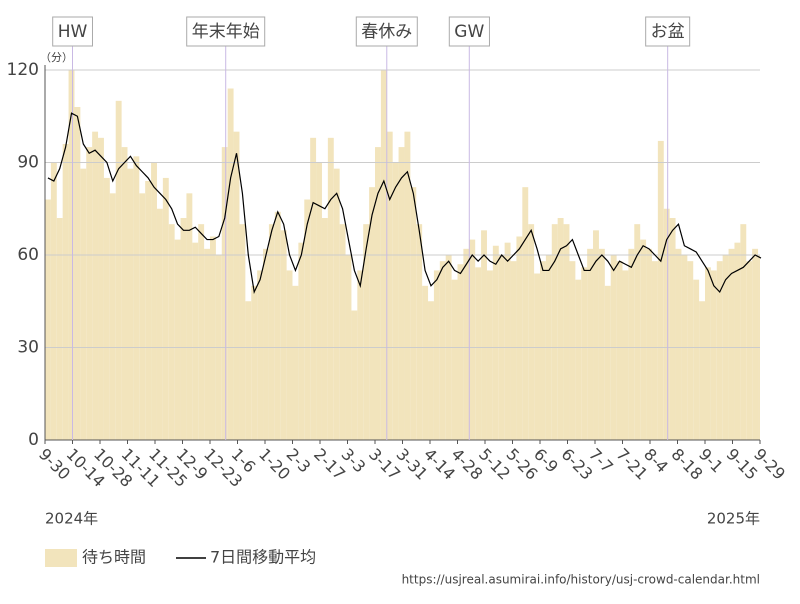 Image resolution: width=800 pixels, height=604 pixels. Describe the element at coordinates (384, 464) in the screenshot. I see `x-tick-label: 3-17` at that location.